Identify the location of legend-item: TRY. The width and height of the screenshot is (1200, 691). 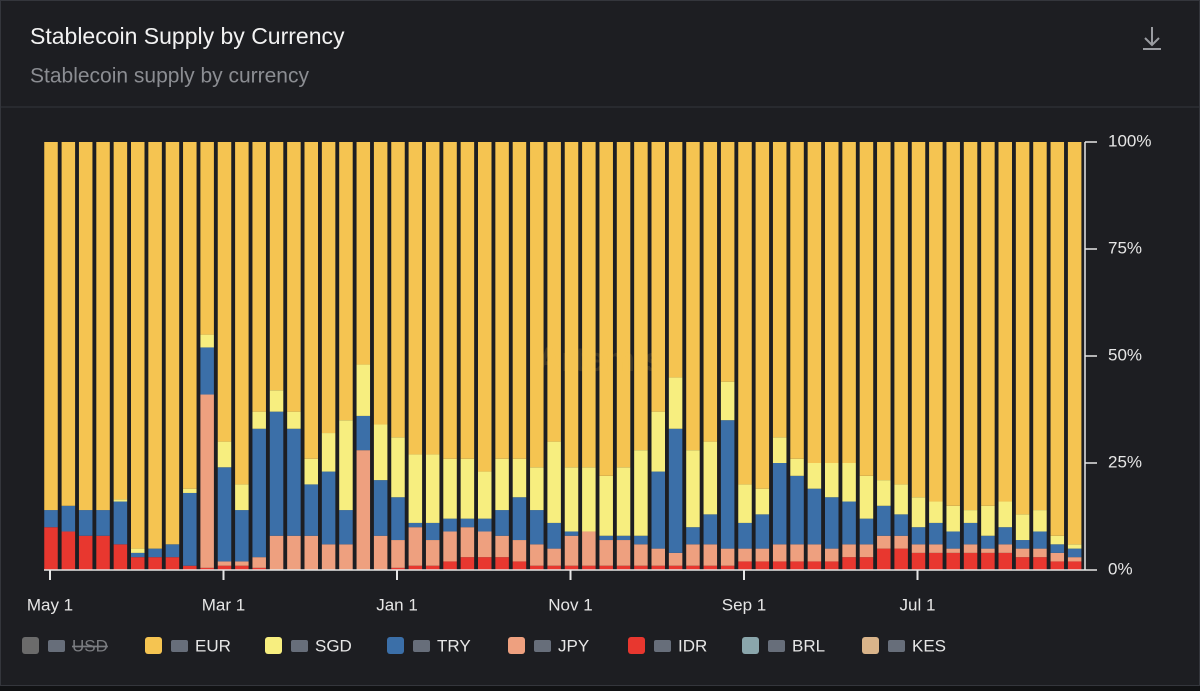
(429, 645).